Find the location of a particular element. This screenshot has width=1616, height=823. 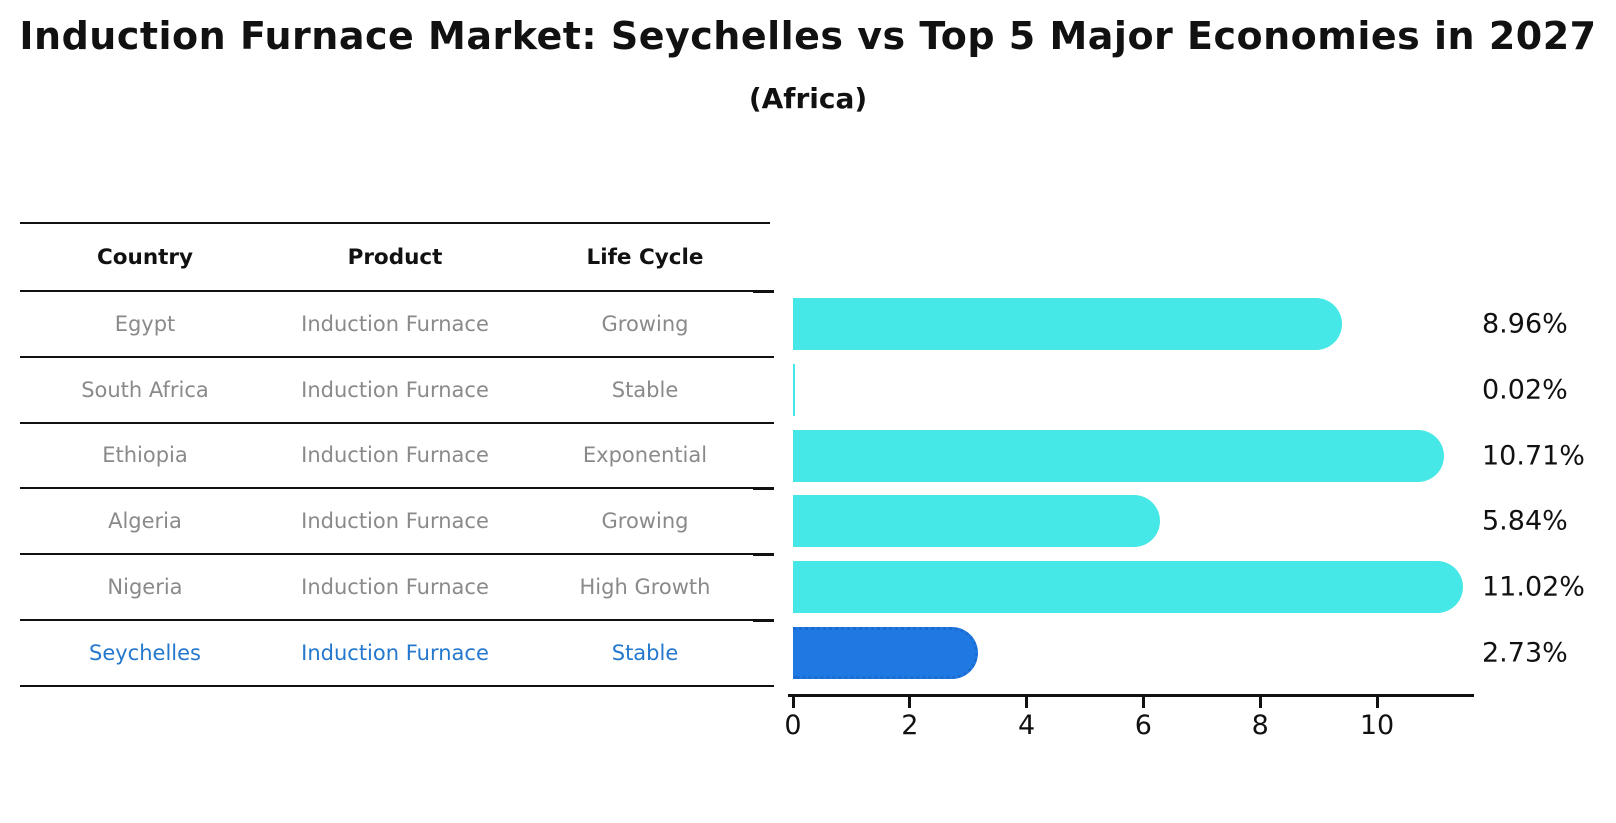

bar-value-label: 2.73% is located at coordinates (1525, 653).